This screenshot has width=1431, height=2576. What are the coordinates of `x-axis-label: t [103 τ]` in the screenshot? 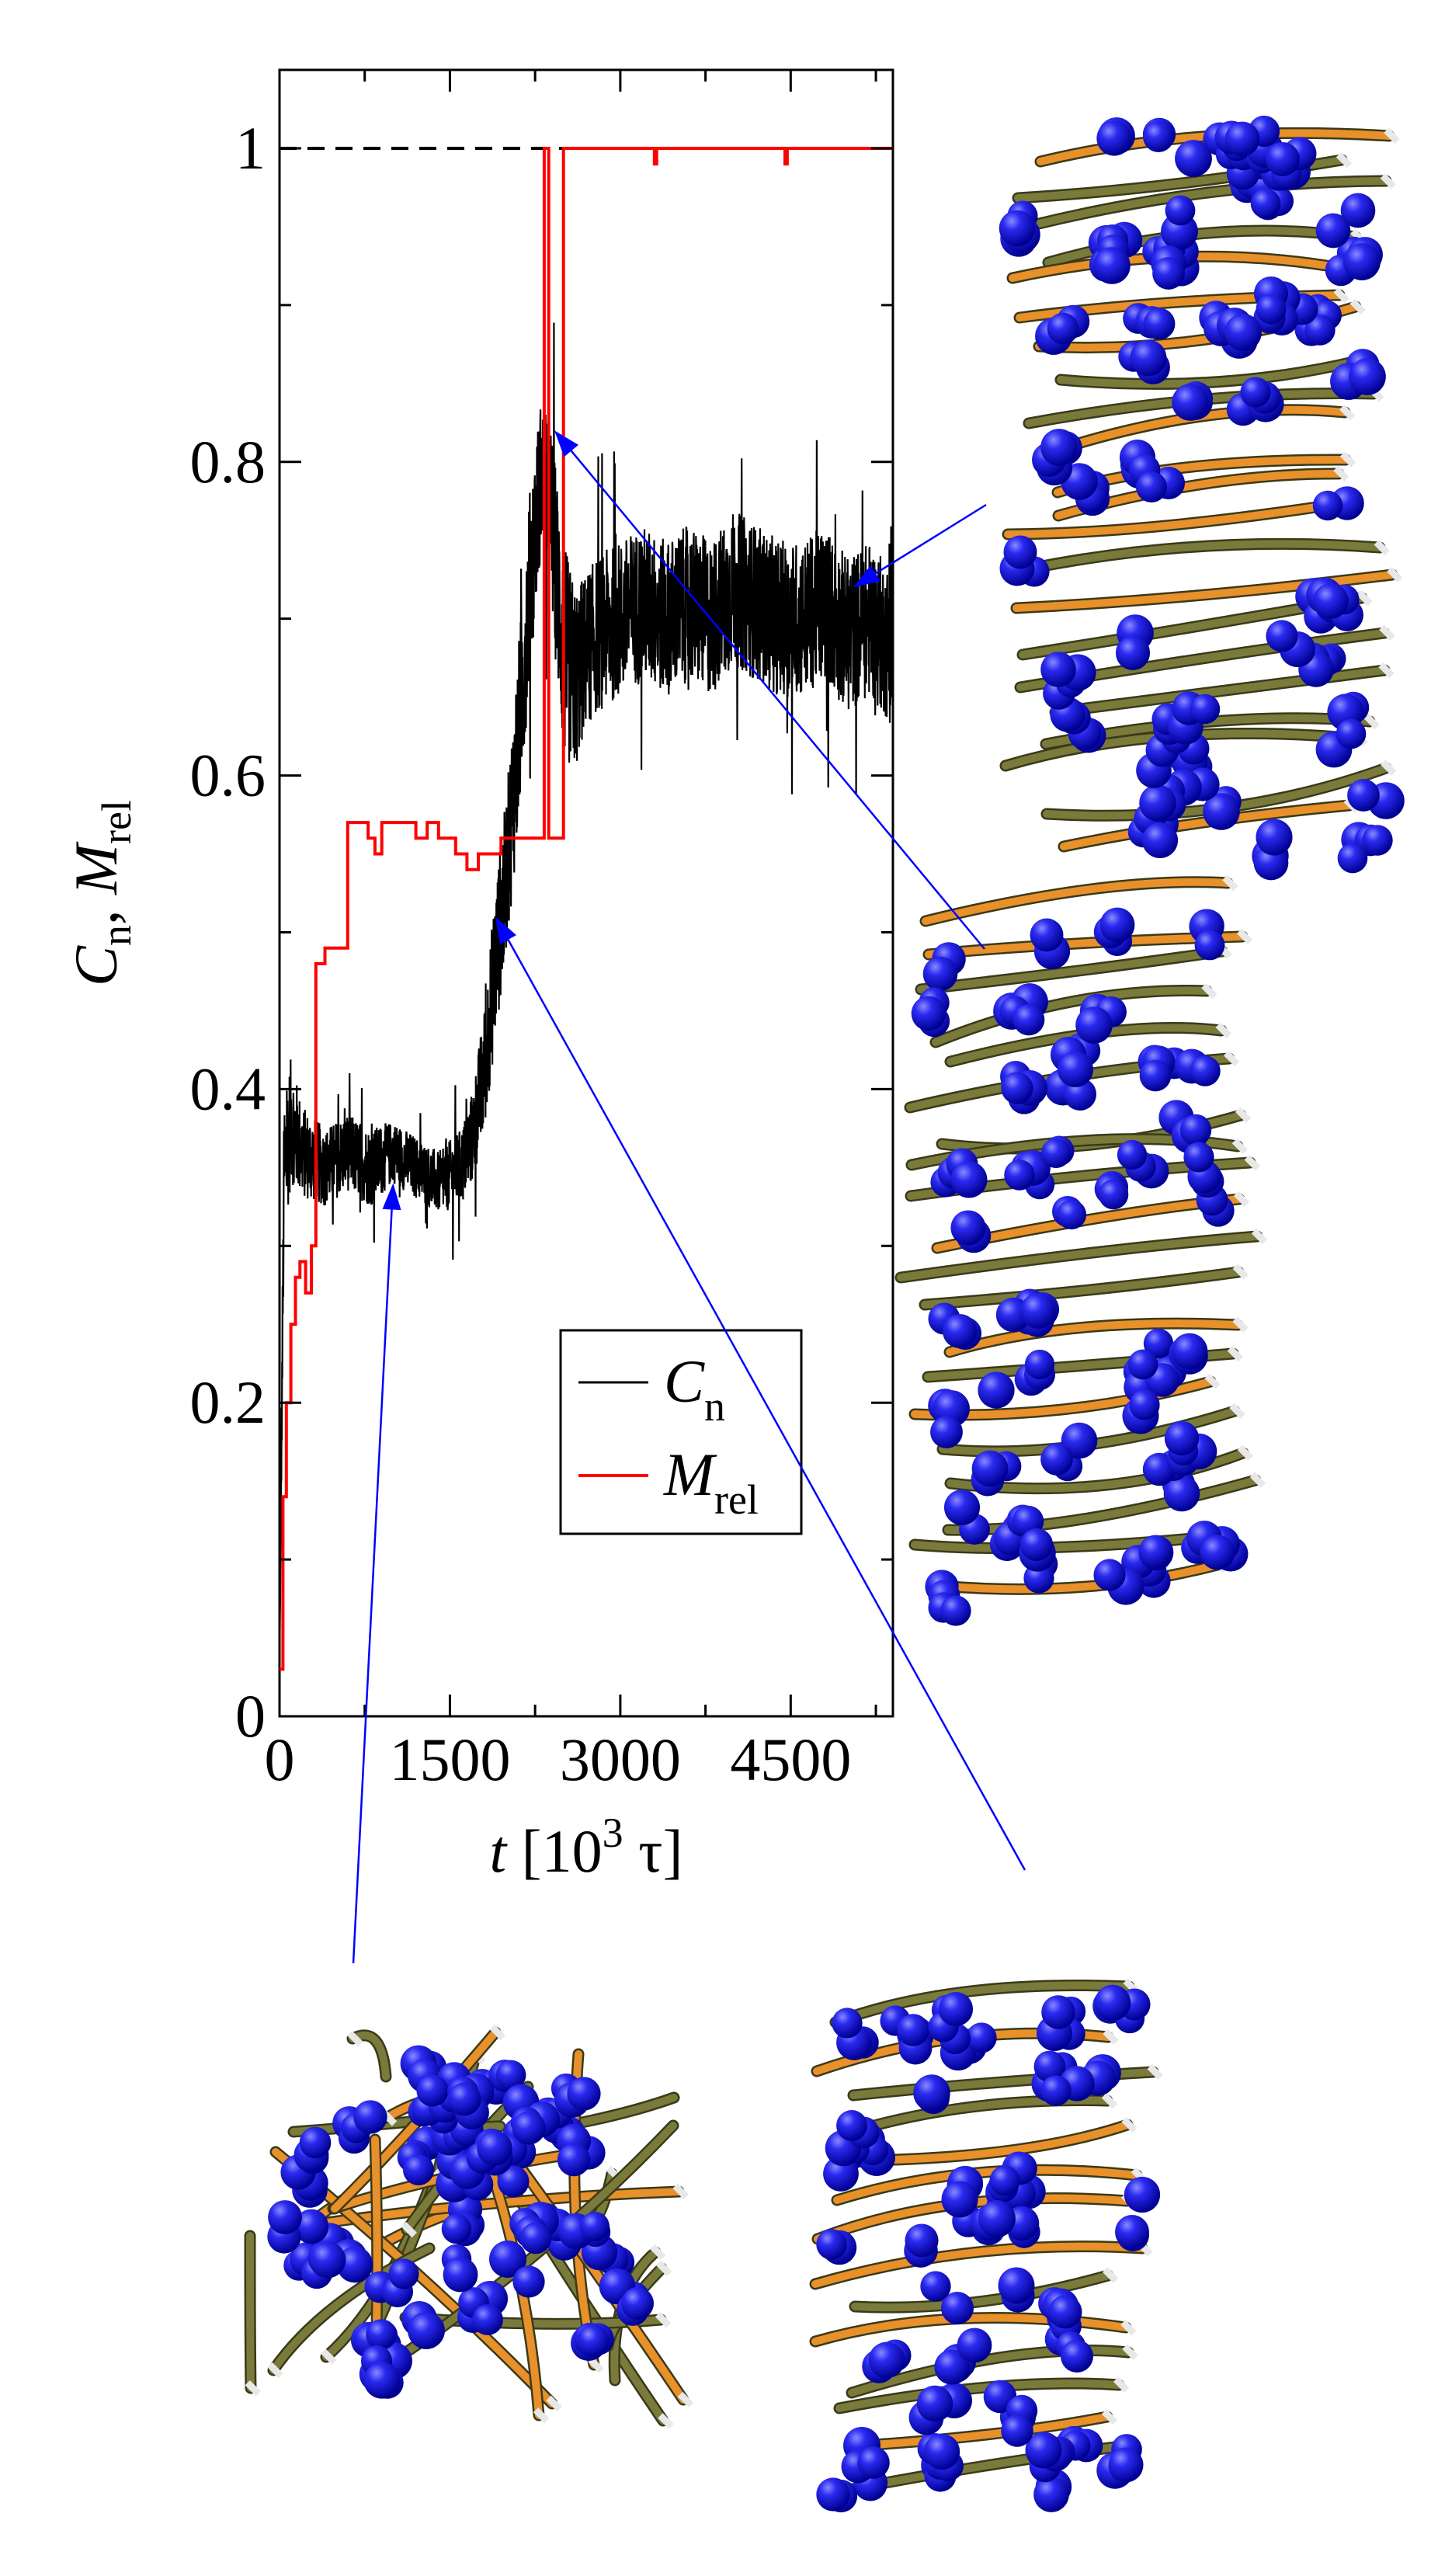 It's located at (586, 1847).